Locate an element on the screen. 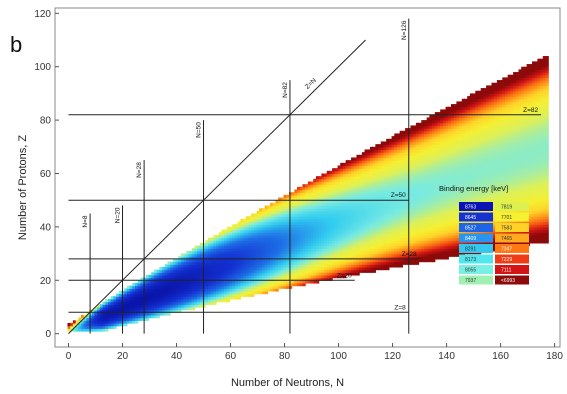 The height and width of the screenshot is (394, 567). legend-value: 7111 is located at coordinates (506, 270).